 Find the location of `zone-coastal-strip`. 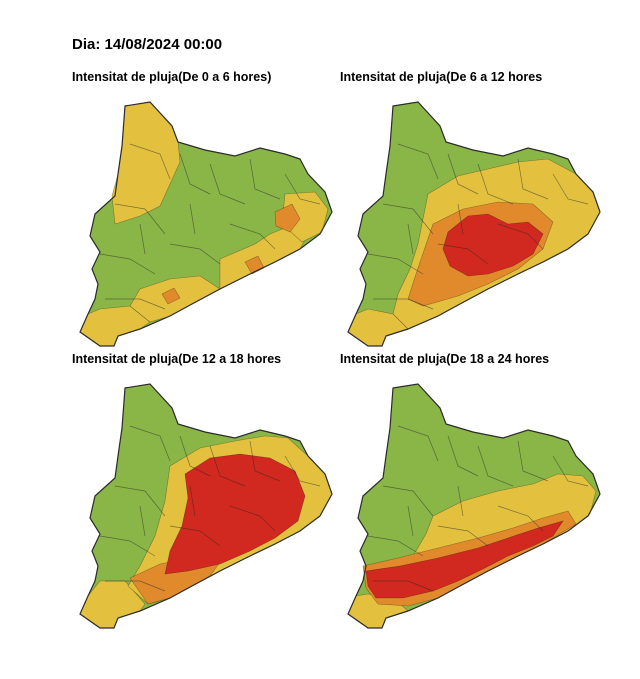

zone-coastal-strip is located at coordinates (464, 559).